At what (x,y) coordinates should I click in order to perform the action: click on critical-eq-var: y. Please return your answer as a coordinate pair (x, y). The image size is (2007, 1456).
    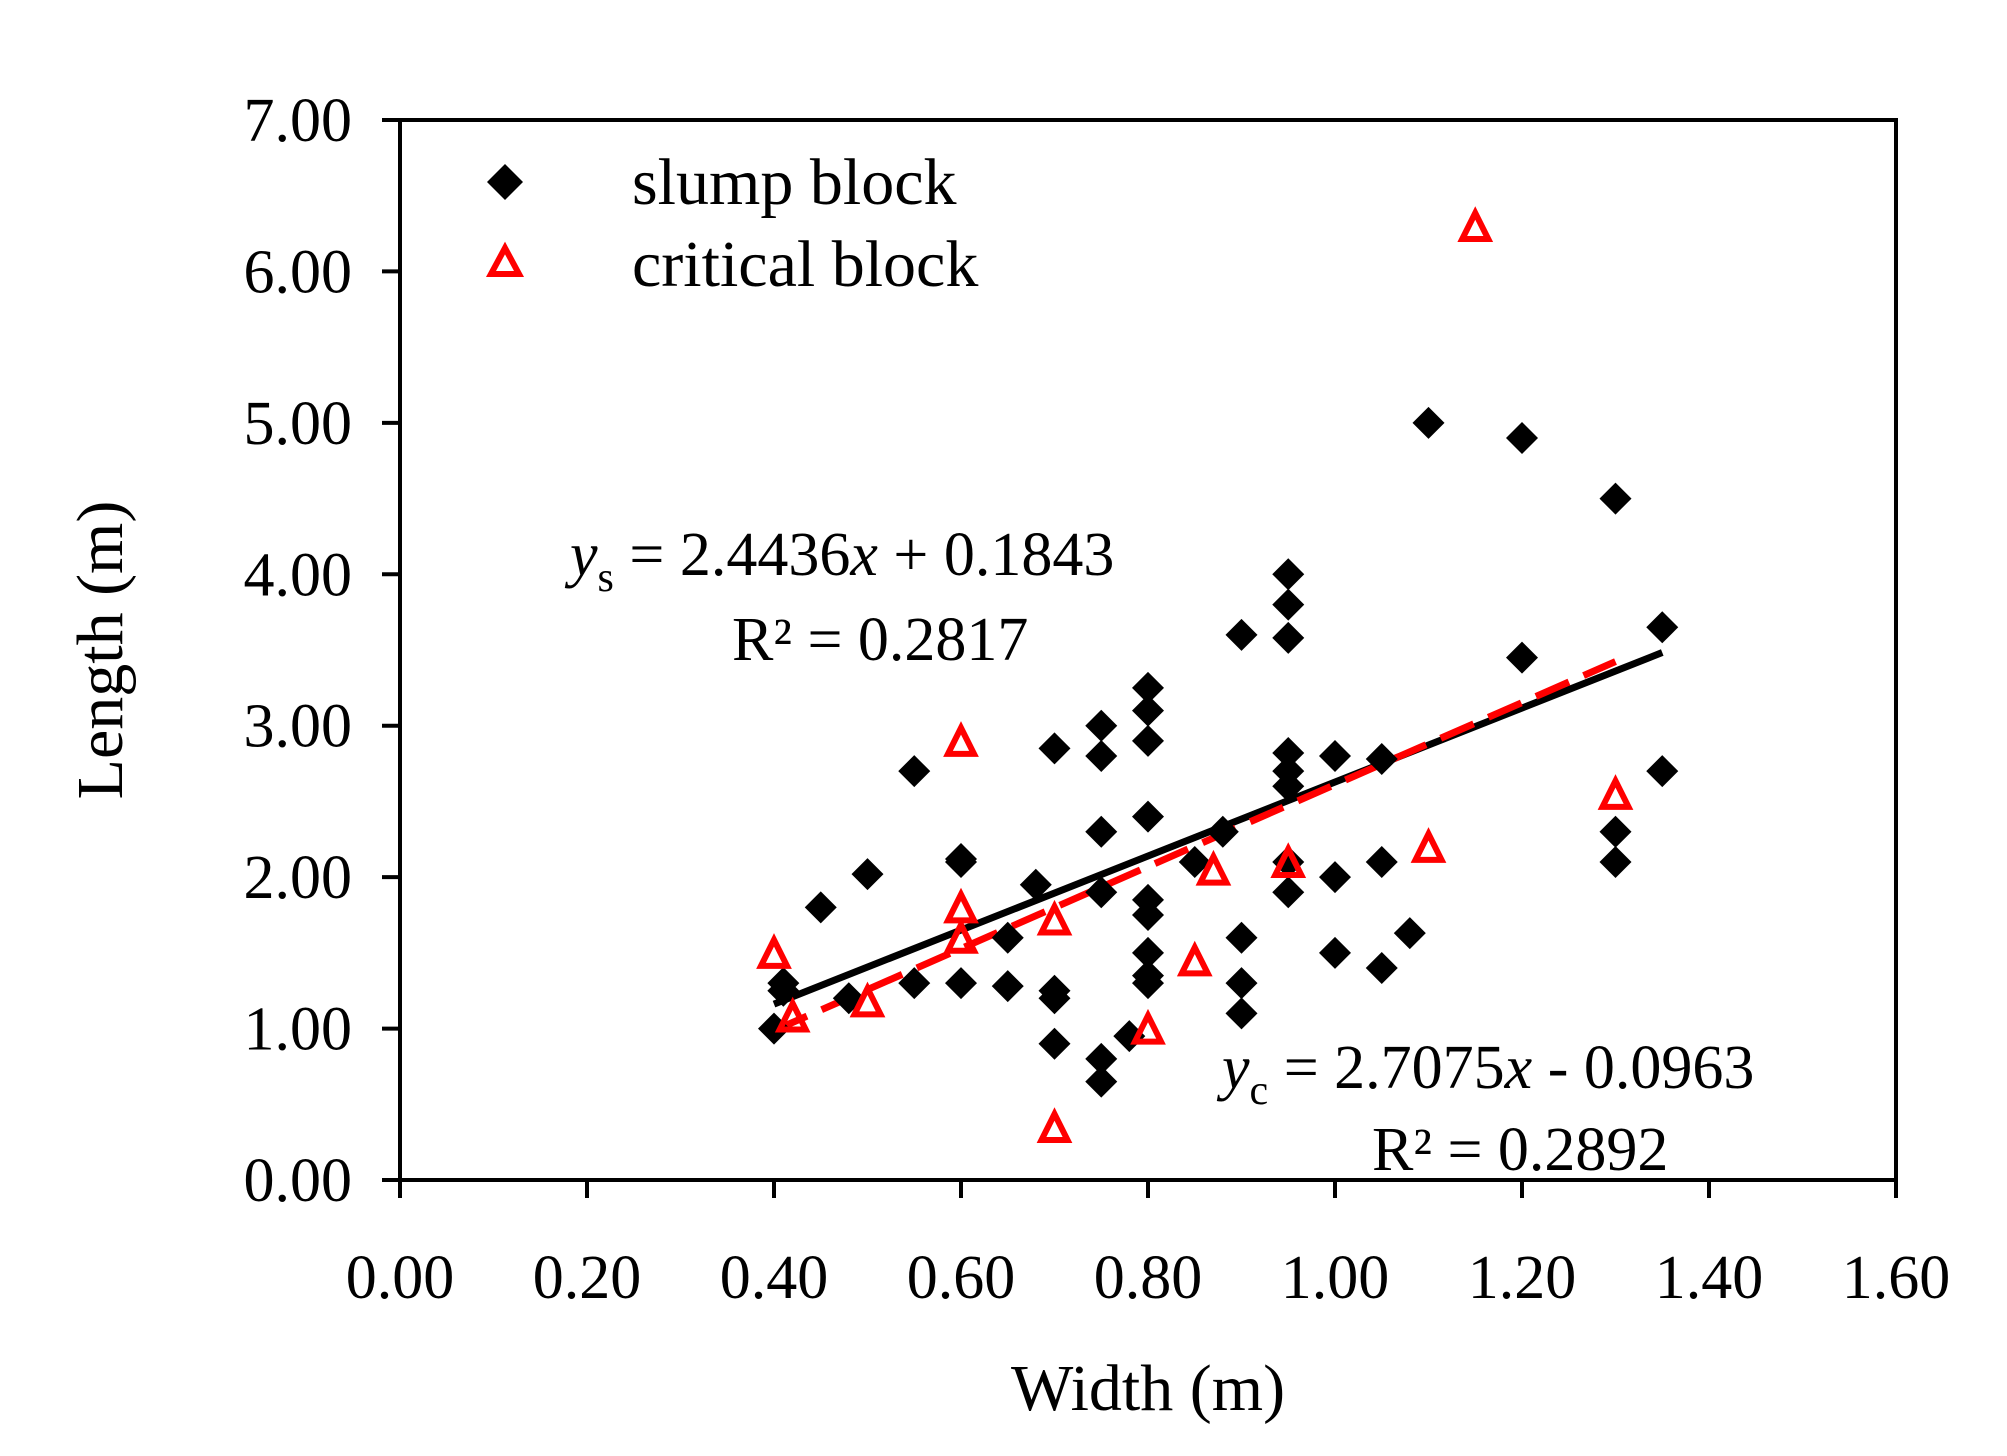
    Looking at the image, I should click on (1233, 1068).